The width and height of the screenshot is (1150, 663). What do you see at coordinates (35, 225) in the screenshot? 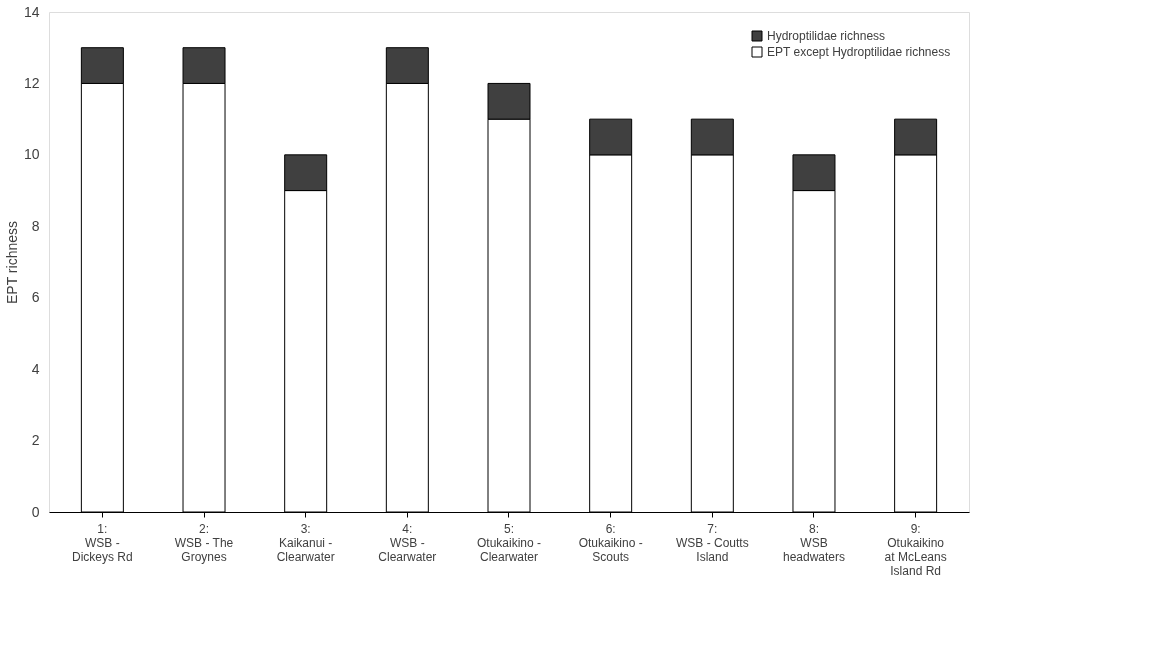
I see `y-tick-label: 8` at bounding box center [35, 225].